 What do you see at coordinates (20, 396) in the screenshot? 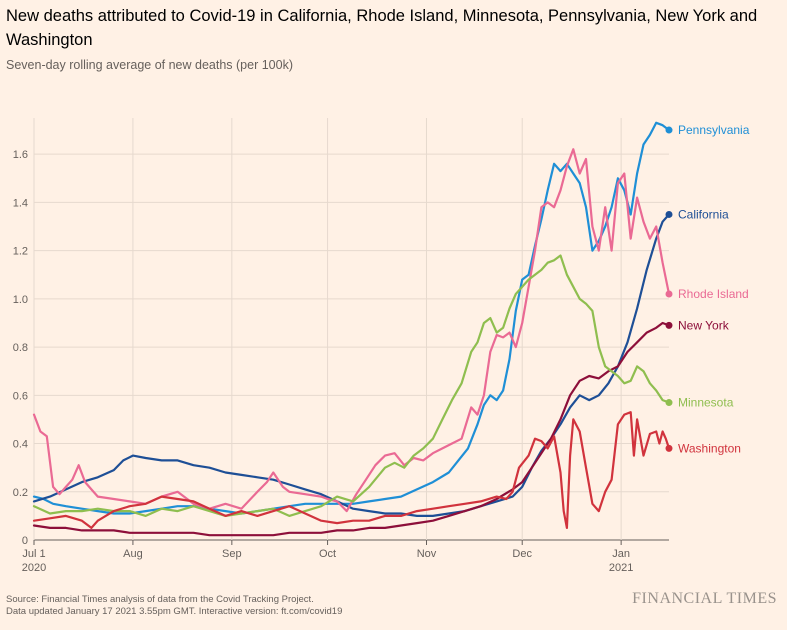
I see `y-tick-label: 0.6` at bounding box center [20, 396].